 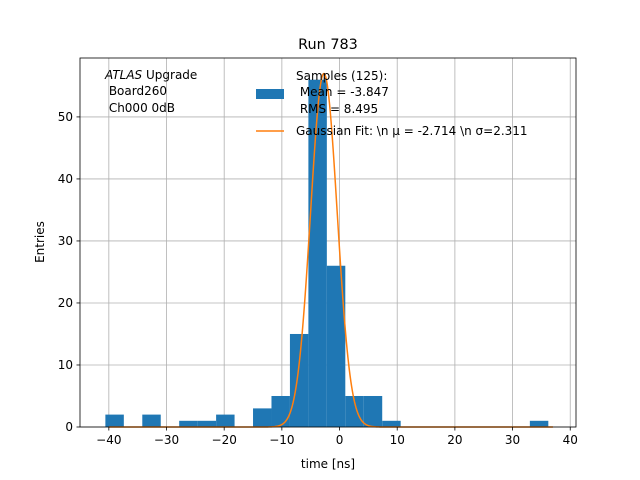 What do you see at coordinates (454, 440) in the screenshot?
I see `x-tick-label: 20` at bounding box center [454, 440].